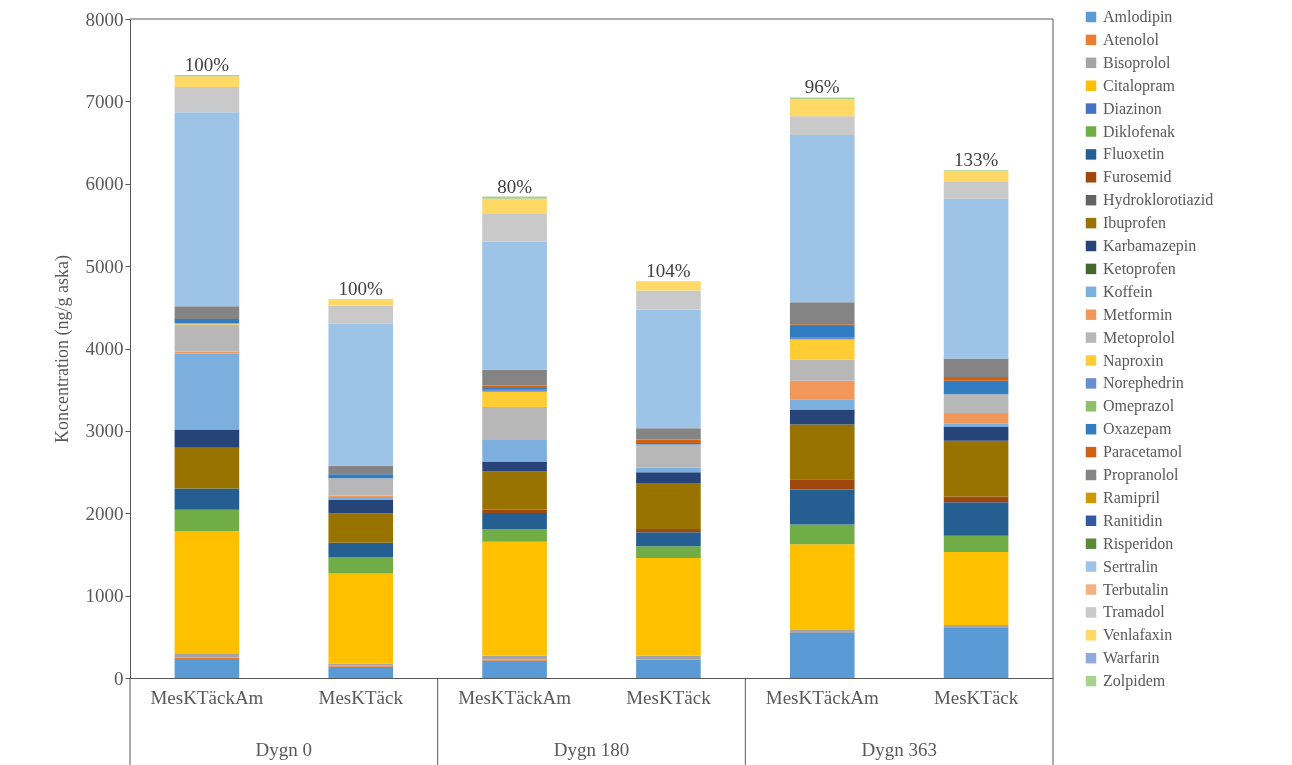 The image size is (1292, 765). Describe the element at coordinates (515, 186) in the screenshot. I see `annotation: 80%` at that location.